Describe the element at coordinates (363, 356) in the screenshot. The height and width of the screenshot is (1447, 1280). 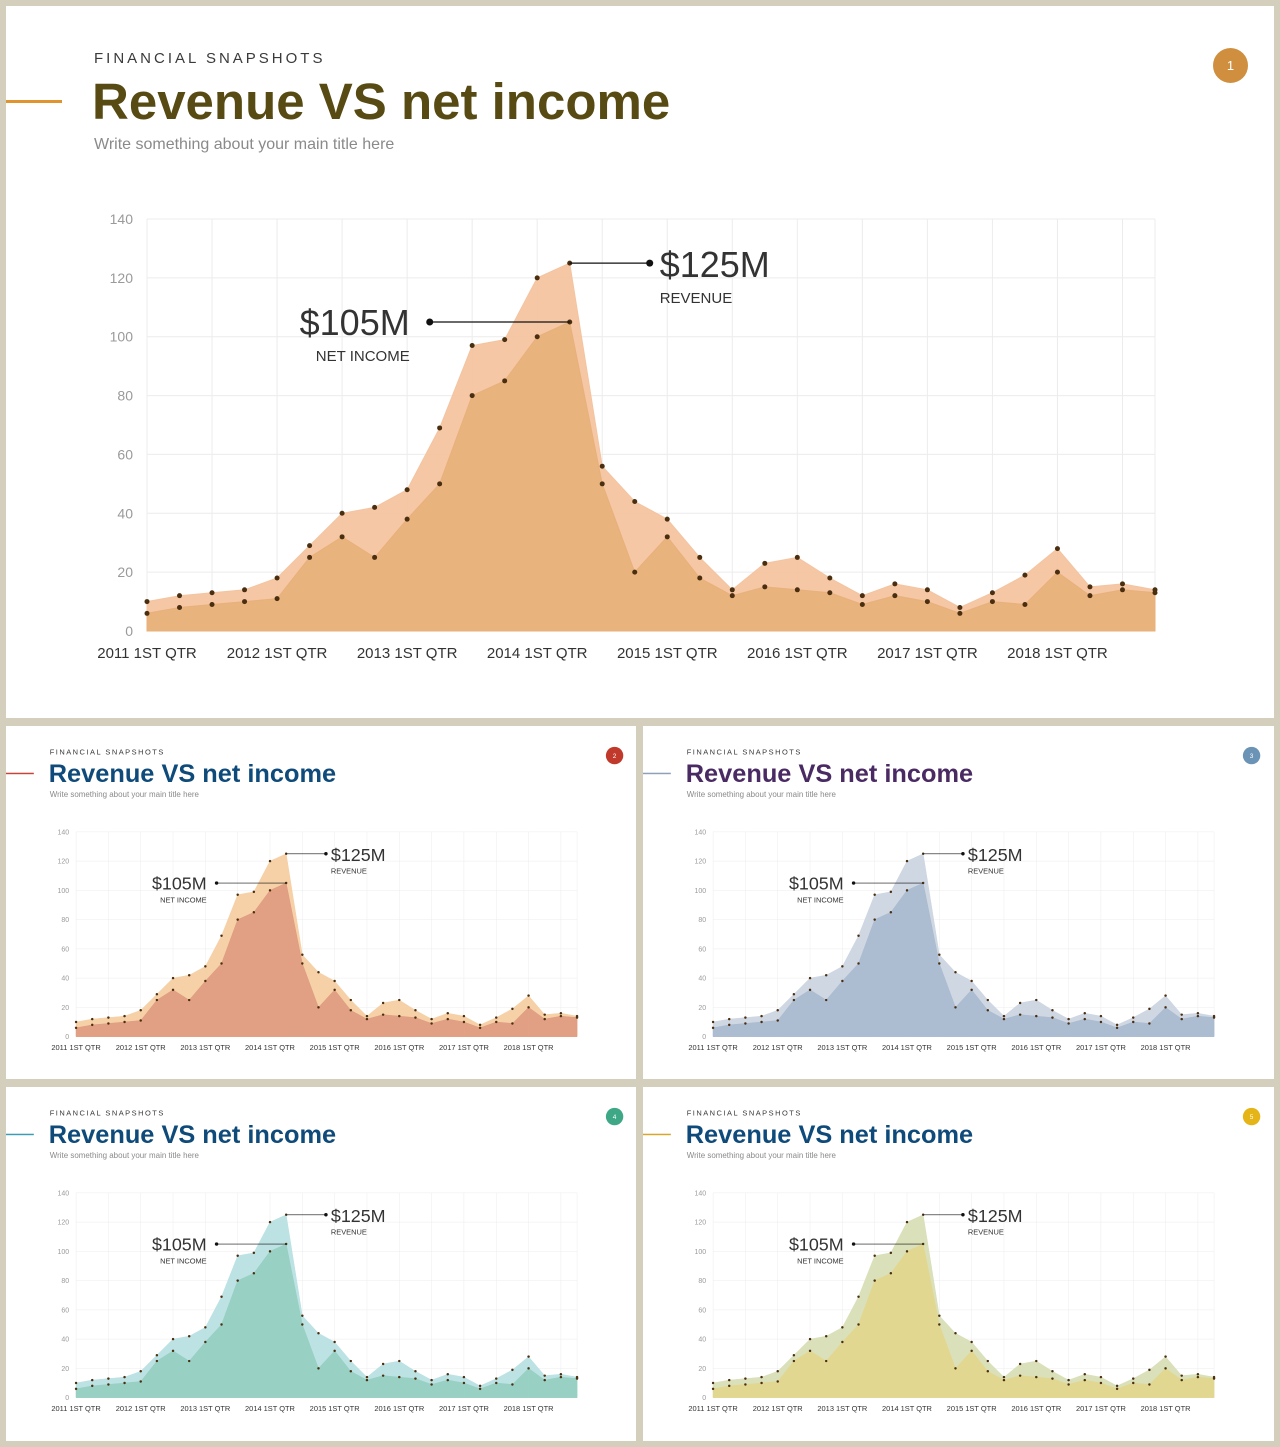
I see `net-income-callout-caption: NET INCOME` at that location.